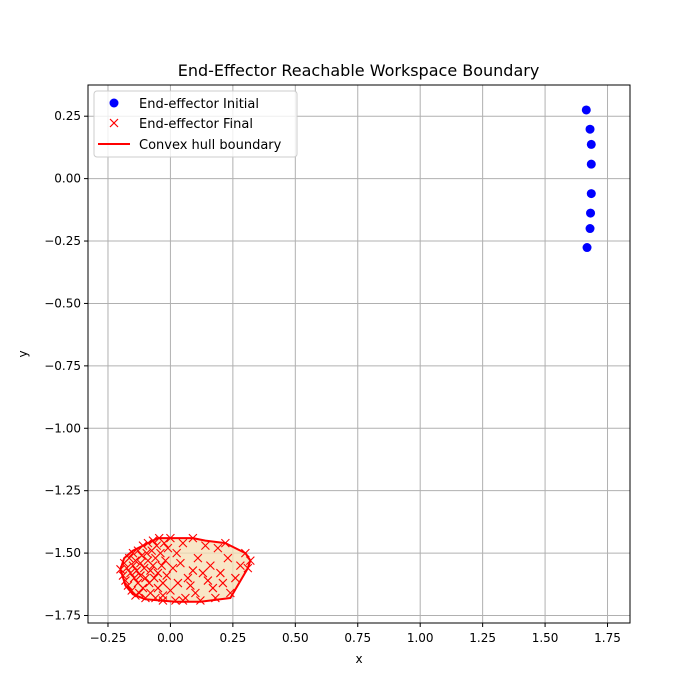 Image resolution: width=700 pixels, height=700 pixels. Describe the element at coordinates (358, 659) in the screenshot. I see `x-axis-label: x` at that location.